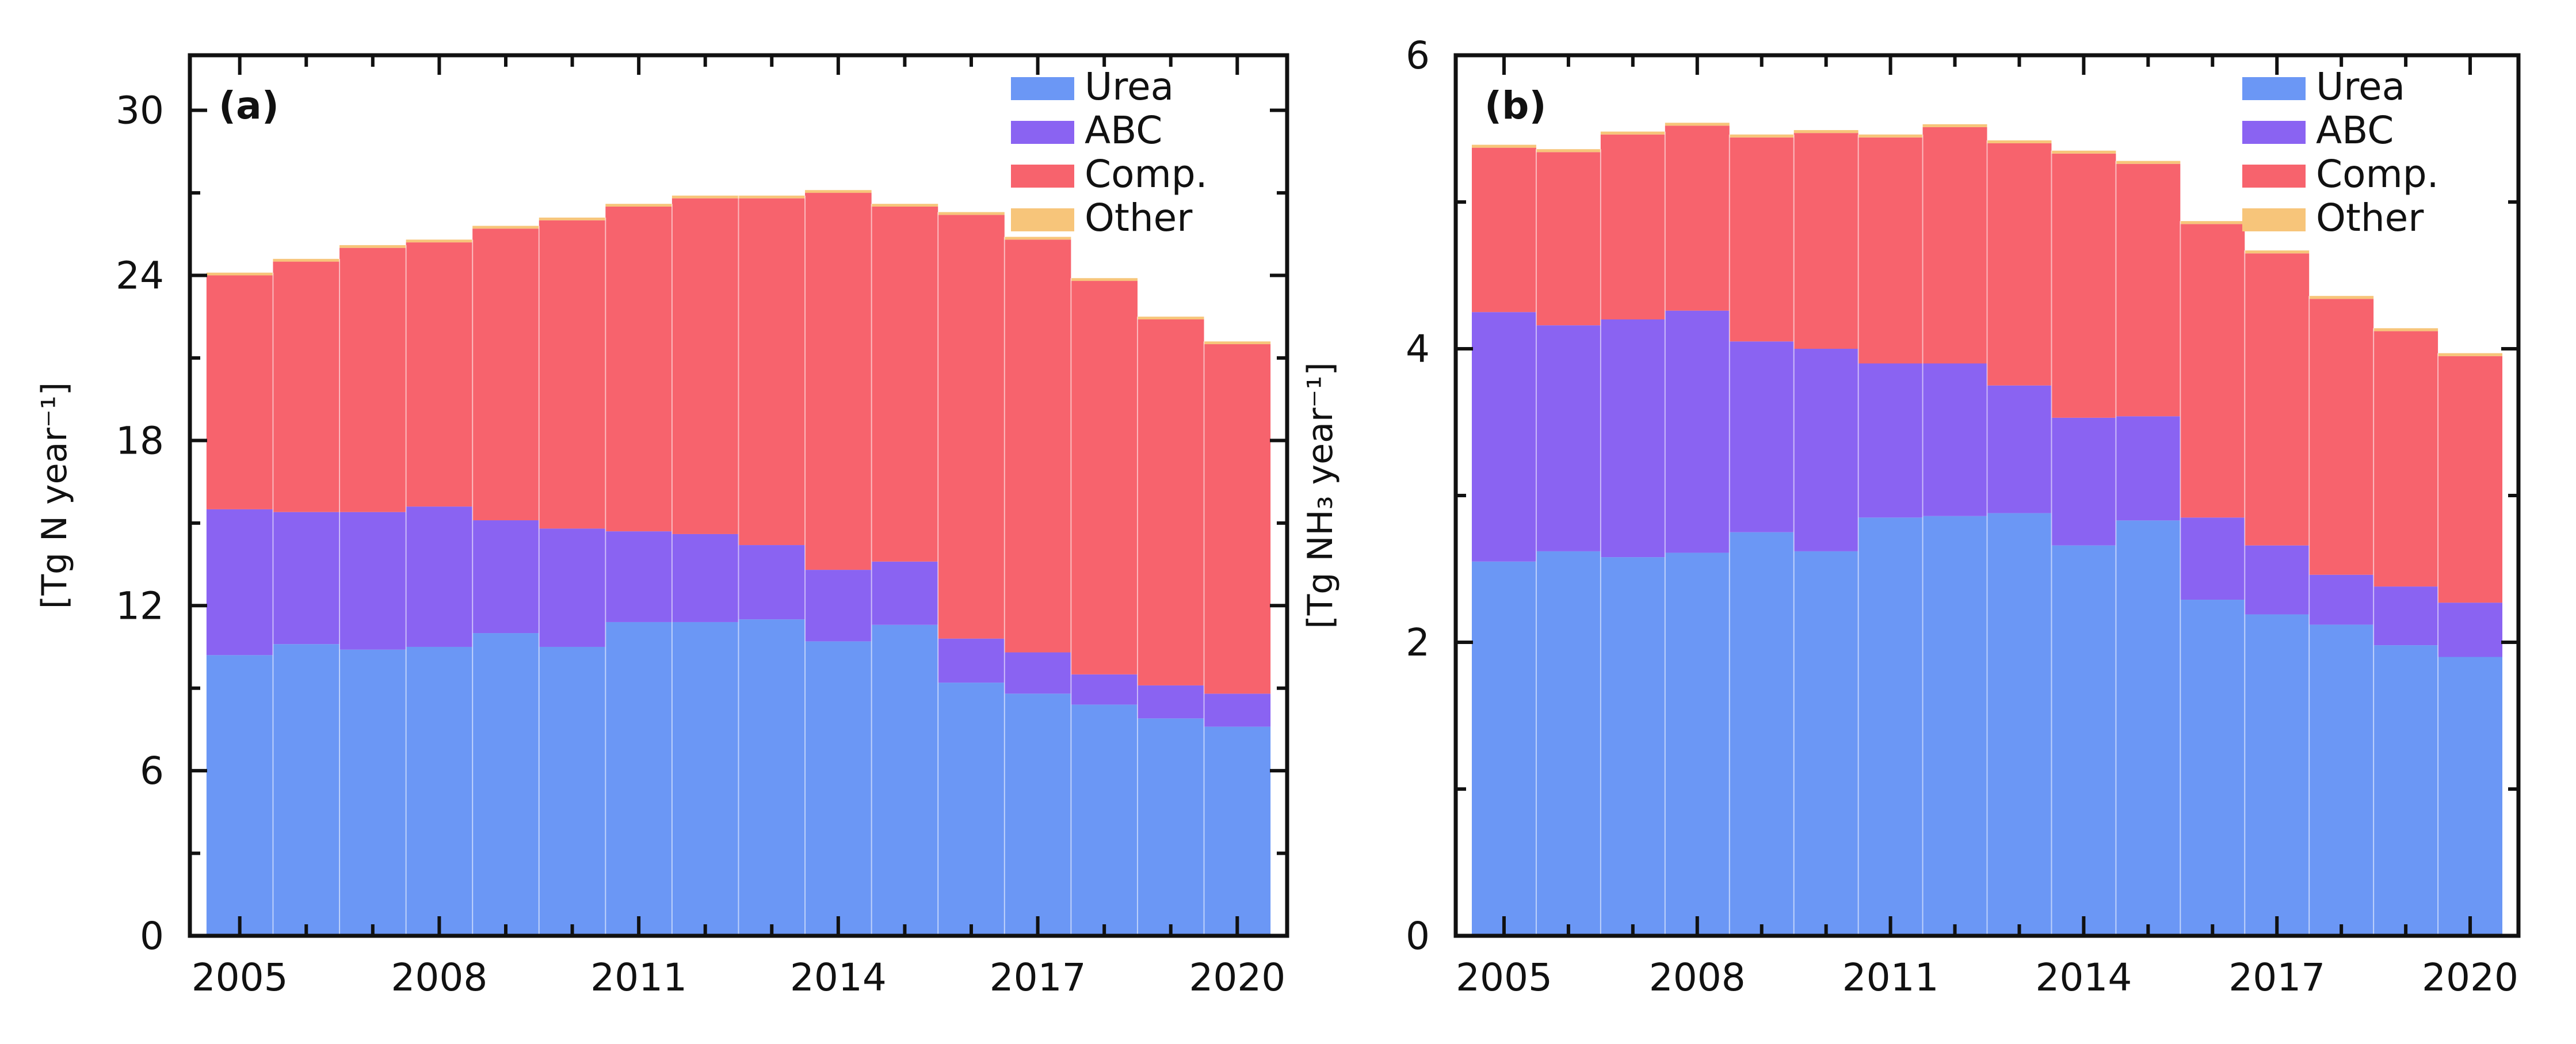 Image resolution: width=2576 pixels, height=1044 pixels. What do you see at coordinates (1123, 130) in the screenshot?
I see `legend-label-abc: ABC` at bounding box center [1123, 130].